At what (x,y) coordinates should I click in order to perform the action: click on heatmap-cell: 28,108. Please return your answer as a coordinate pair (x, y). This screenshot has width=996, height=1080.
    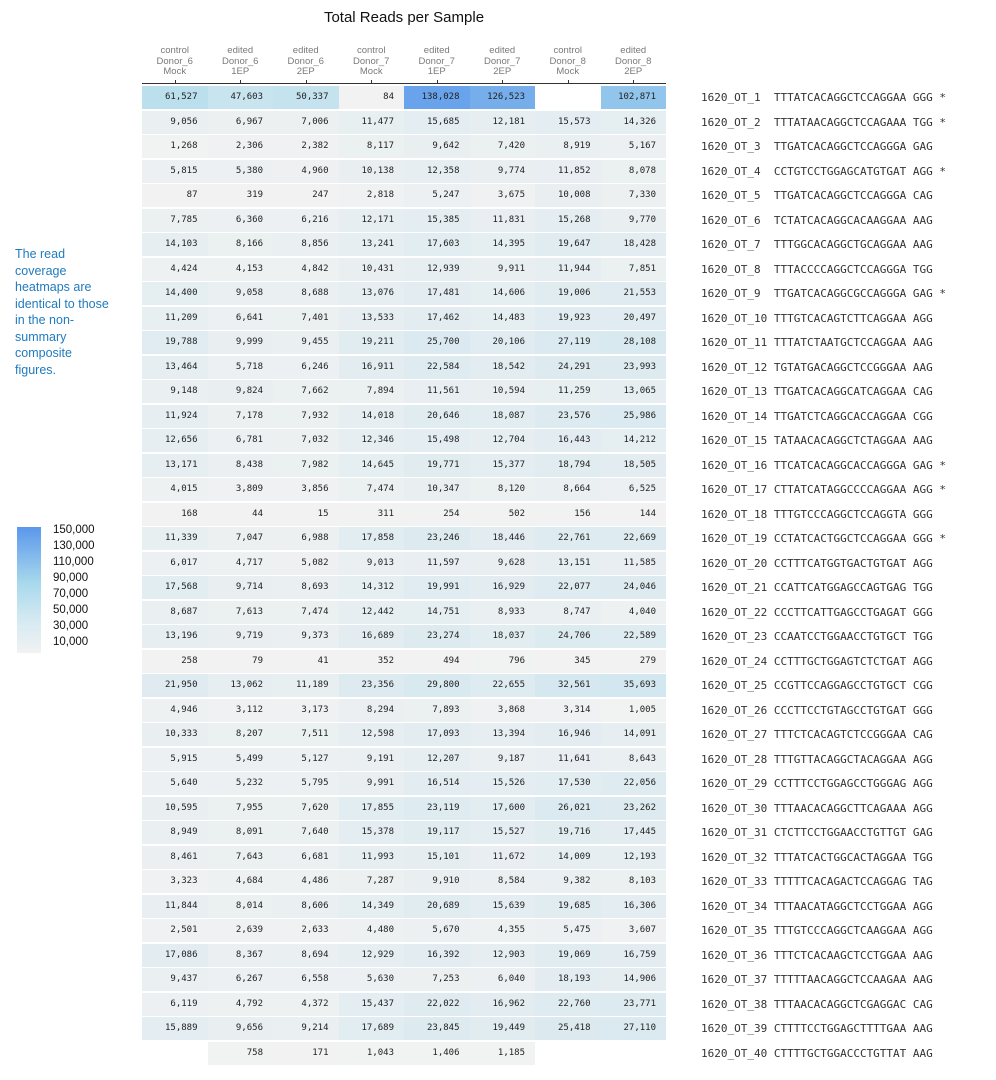
    Looking at the image, I should click on (633, 342).